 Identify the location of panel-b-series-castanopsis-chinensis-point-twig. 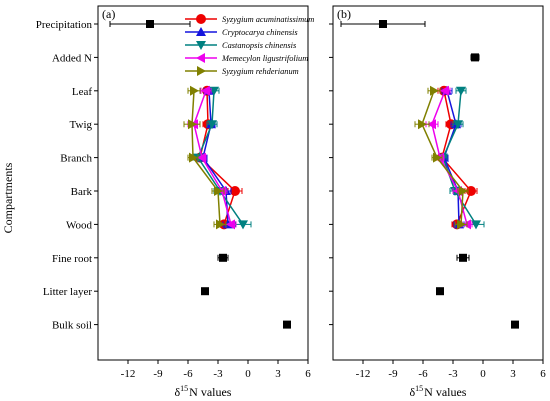
(458, 125).